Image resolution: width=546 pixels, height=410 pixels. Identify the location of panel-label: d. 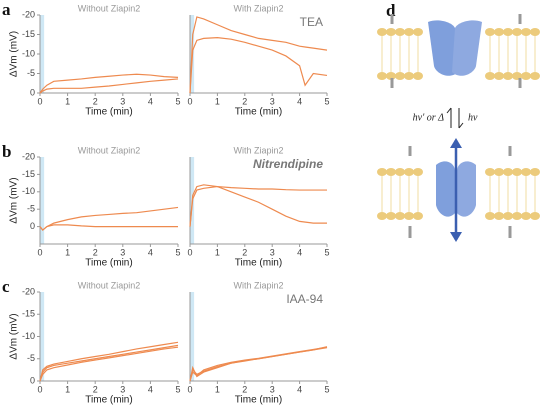
(391, 10).